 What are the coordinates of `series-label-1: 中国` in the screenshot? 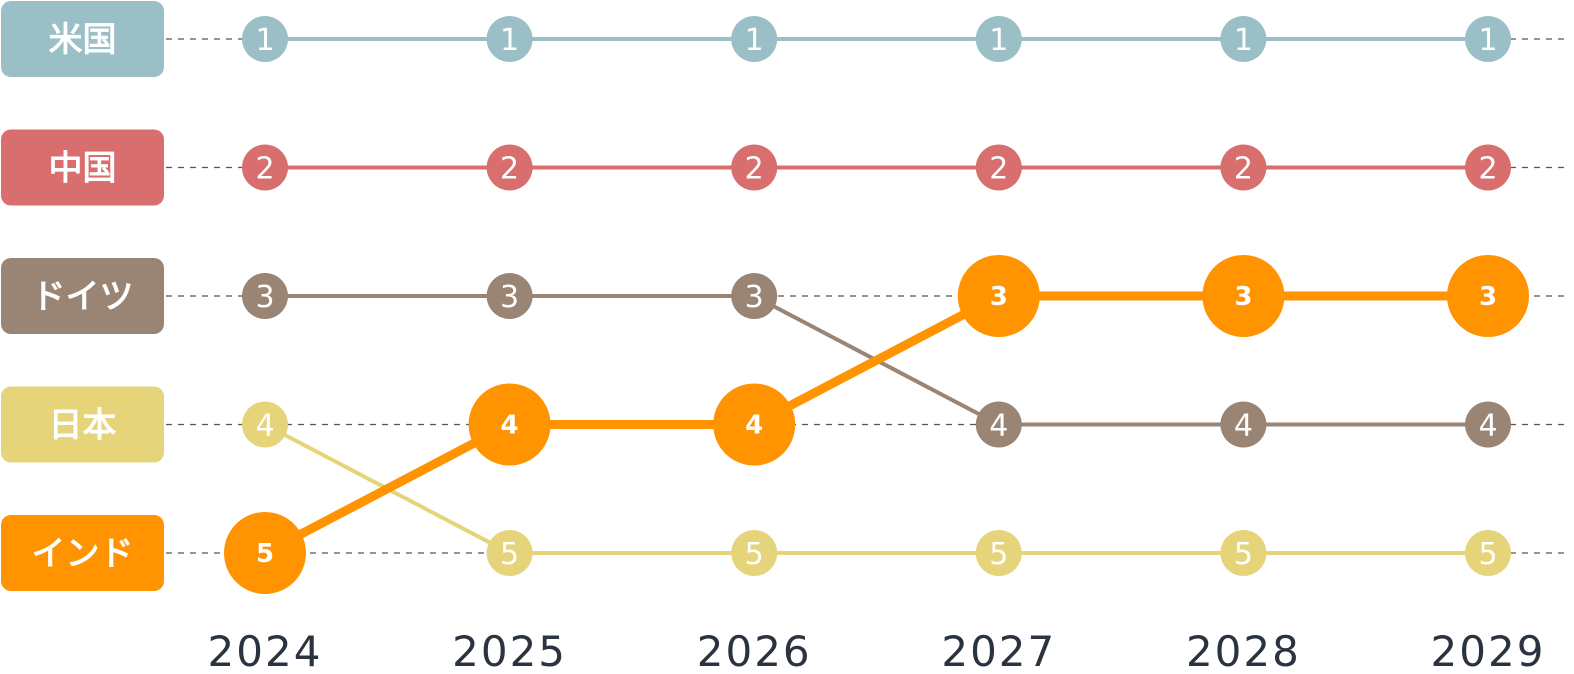 It's located at (82, 167).